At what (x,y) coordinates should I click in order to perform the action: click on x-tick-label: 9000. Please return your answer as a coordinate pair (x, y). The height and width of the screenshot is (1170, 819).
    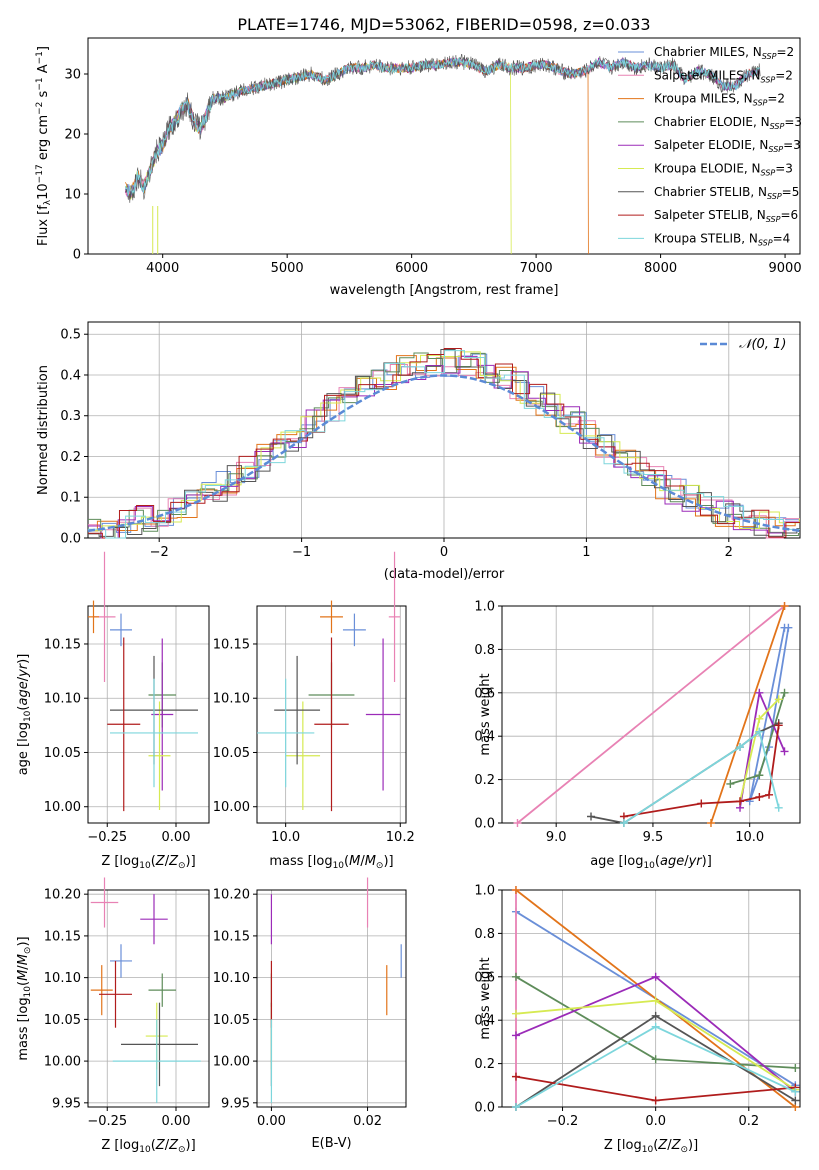
    Looking at the image, I should click on (785, 268).